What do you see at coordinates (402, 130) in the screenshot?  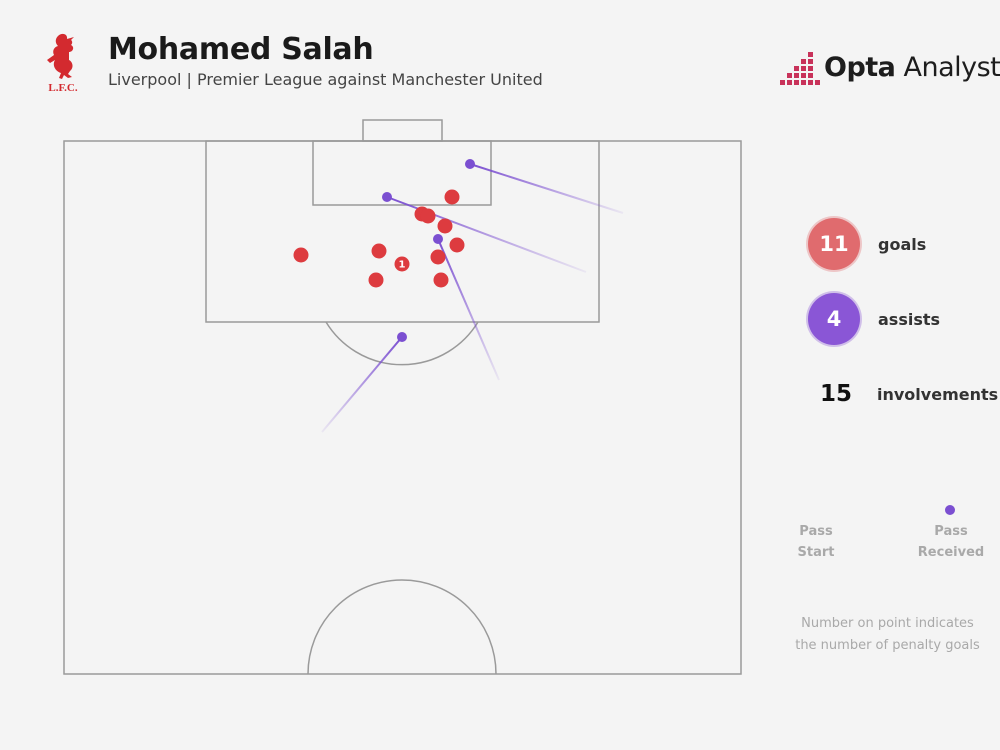 I see `goal-frame` at bounding box center [402, 130].